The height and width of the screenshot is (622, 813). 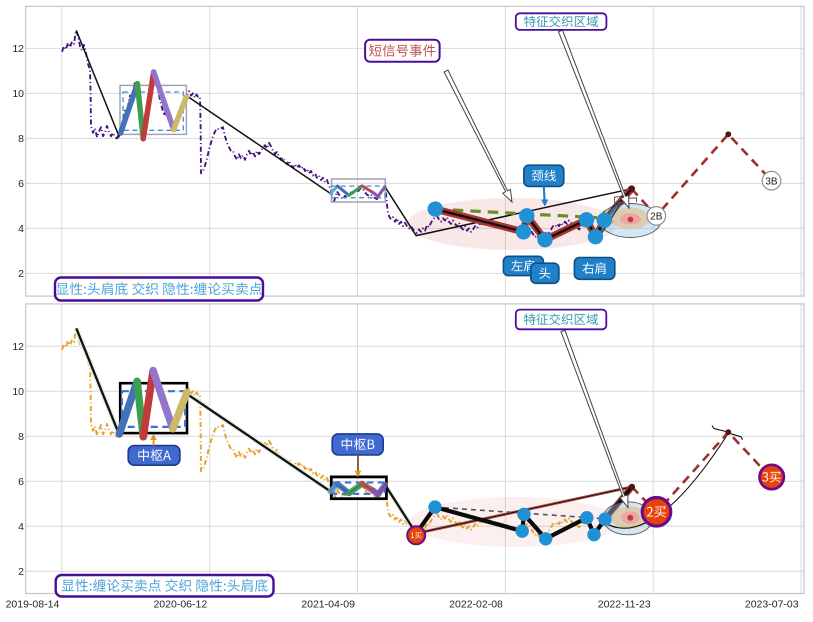 I want to click on svg-text: 2020-06-12, so click(x=180, y=605).